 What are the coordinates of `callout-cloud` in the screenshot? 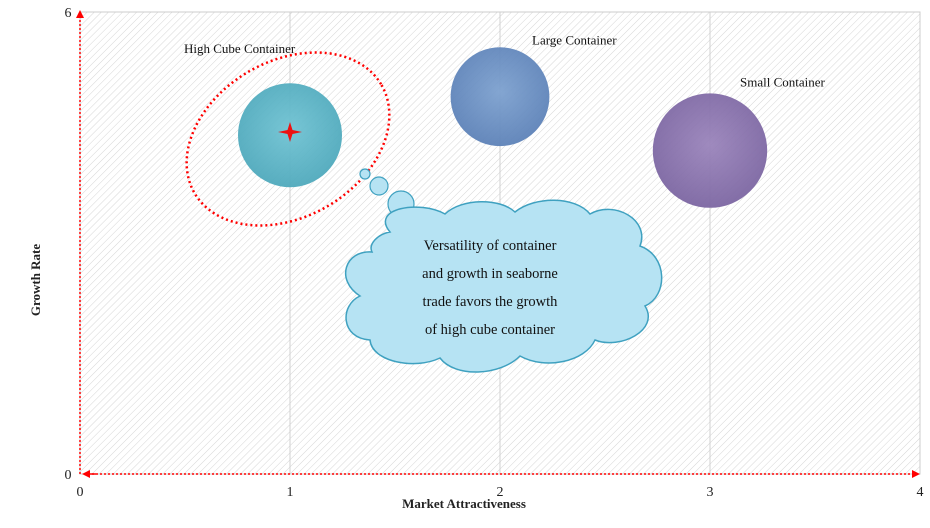 It's located at (503, 286).